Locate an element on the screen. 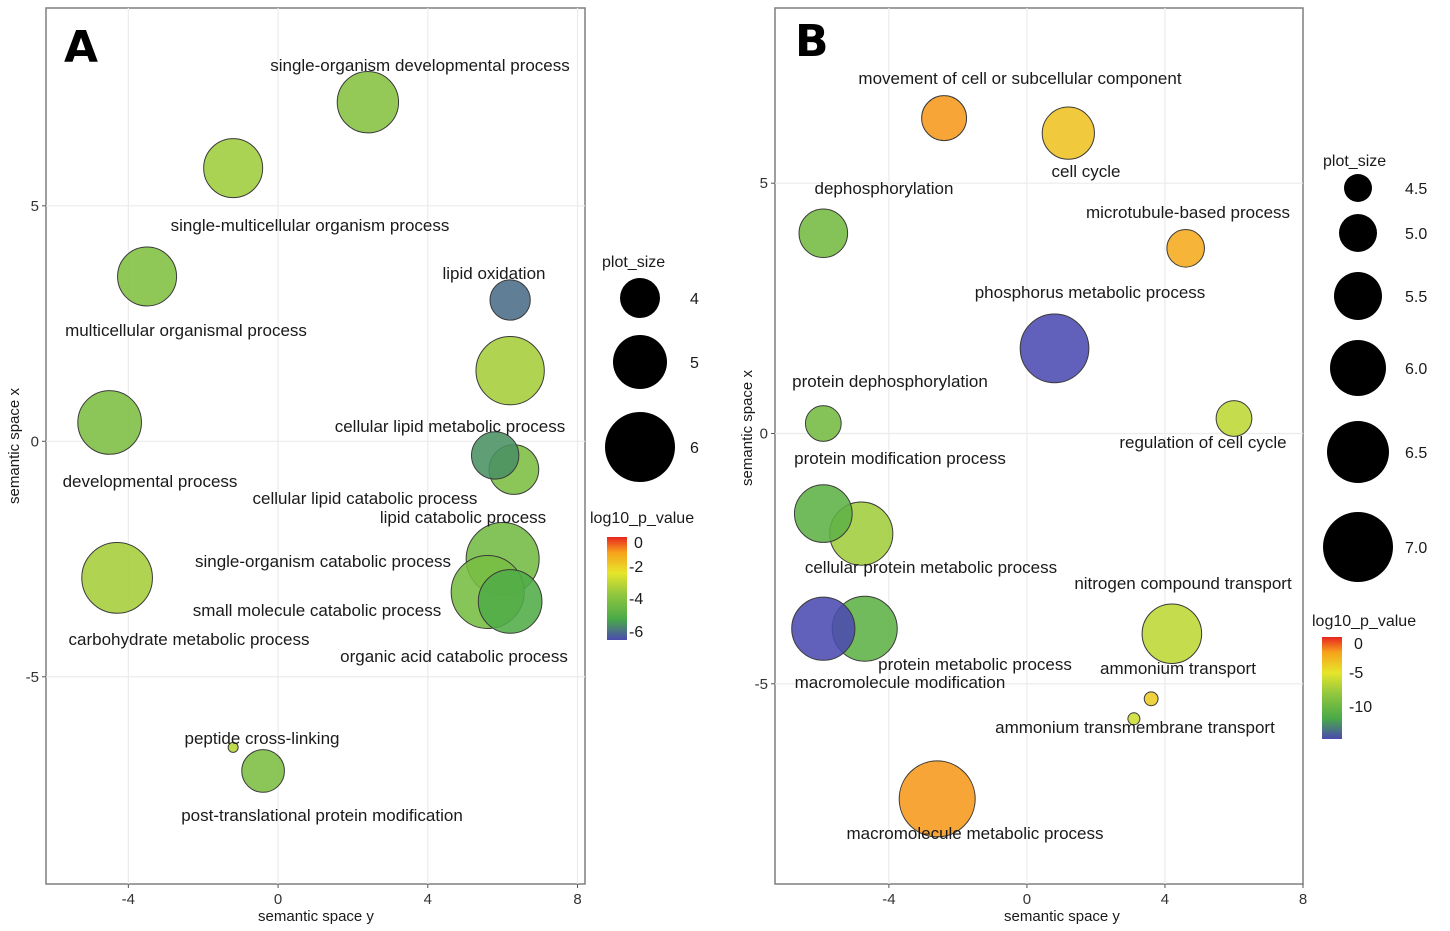  size-legend-value: 5.5 is located at coordinates (1416, 297).